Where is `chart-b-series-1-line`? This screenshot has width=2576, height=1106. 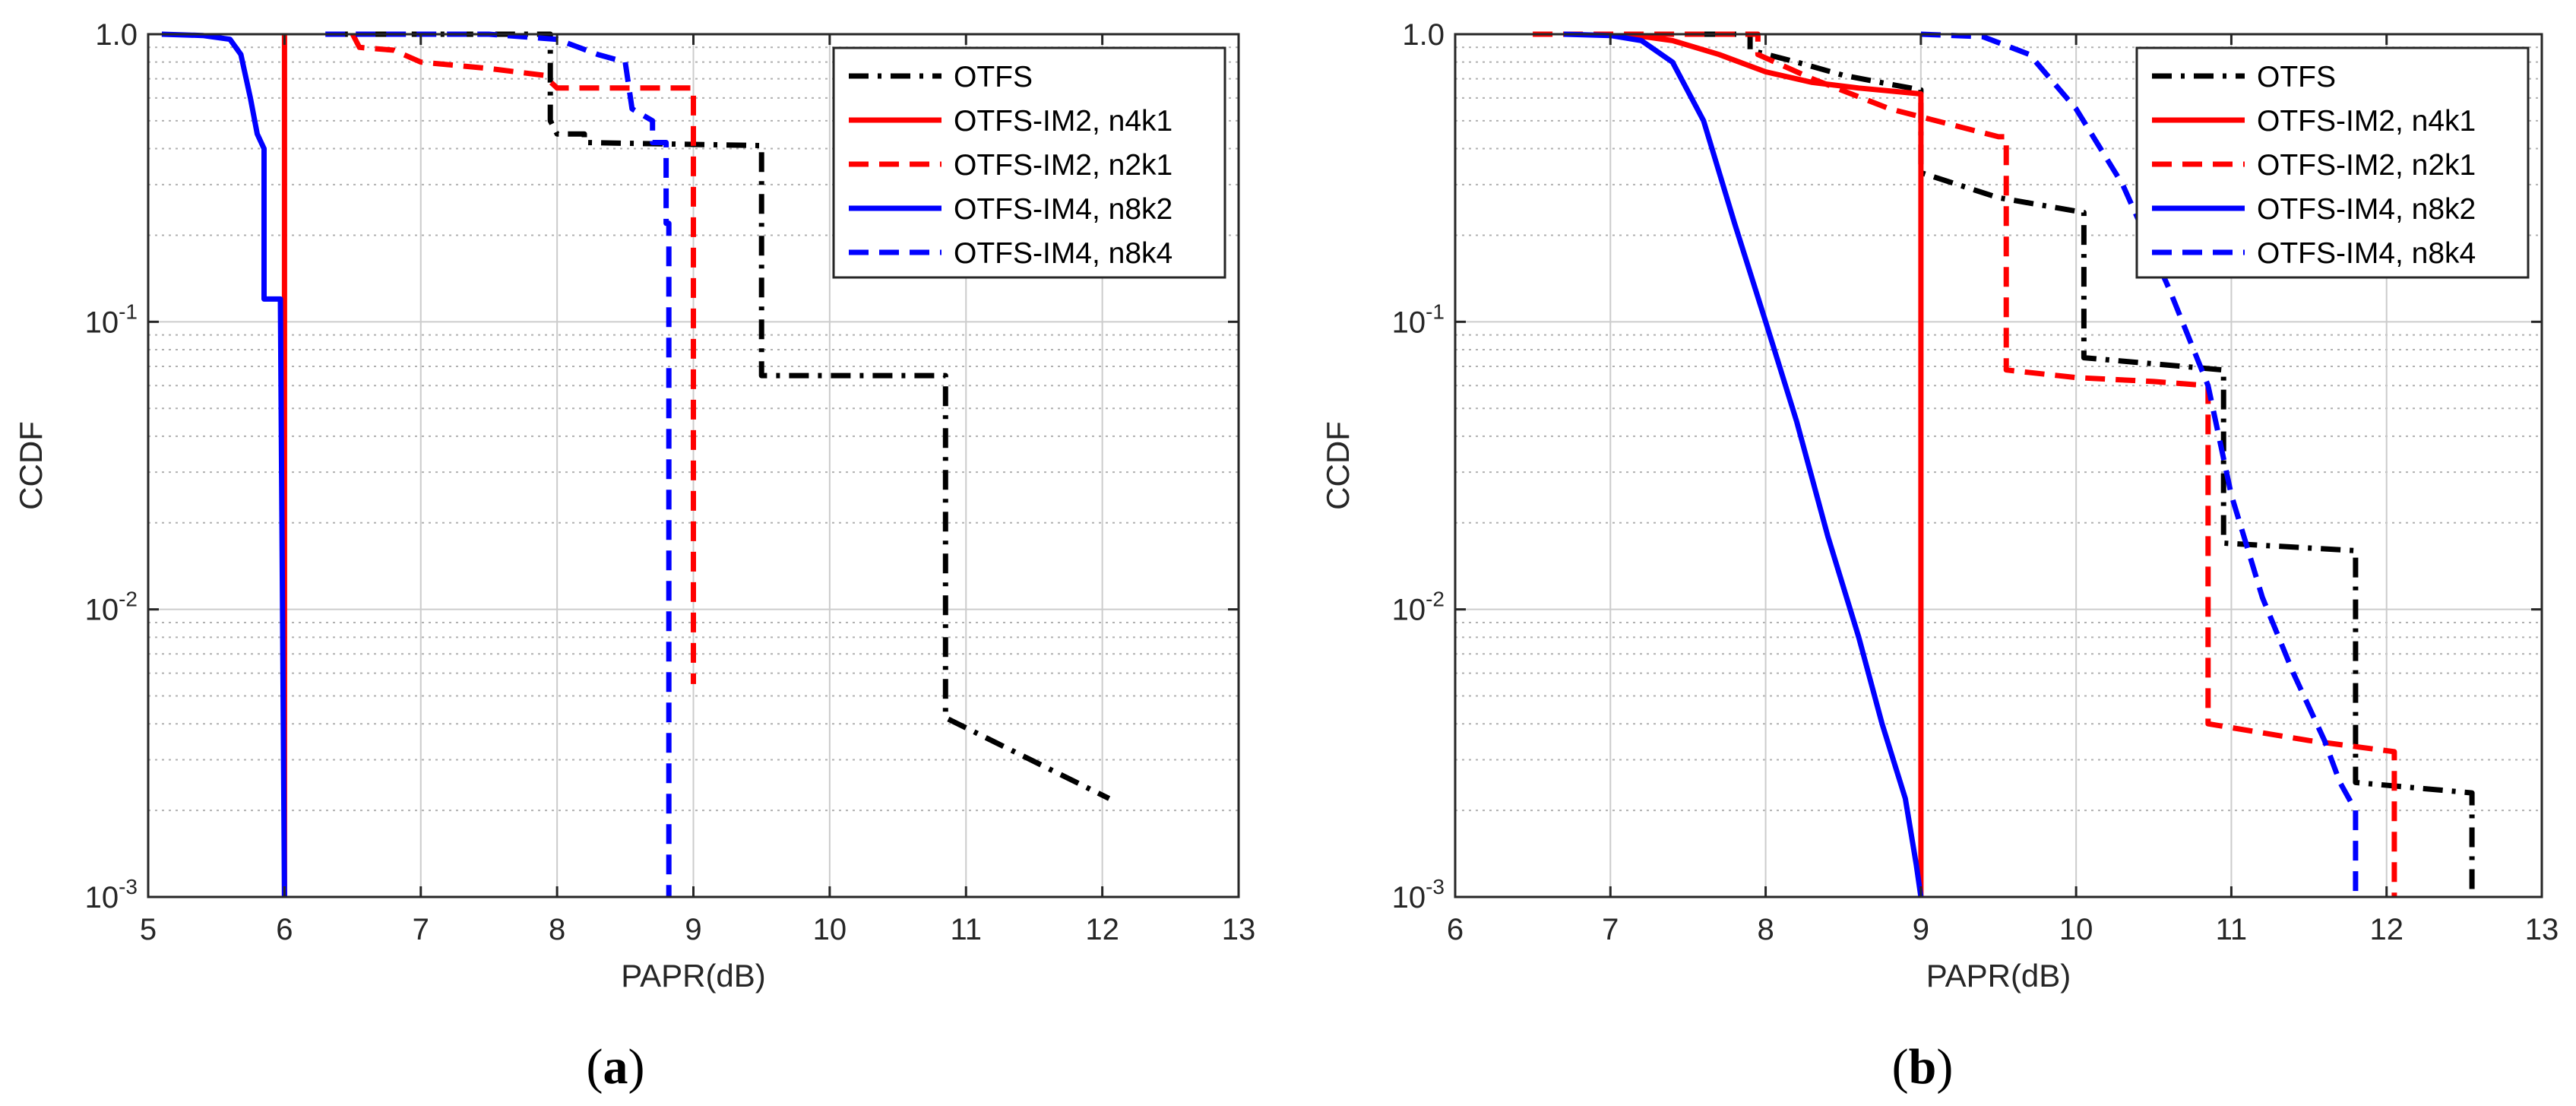
chart-b-series-1-line is located at coordinates (1774, 464).